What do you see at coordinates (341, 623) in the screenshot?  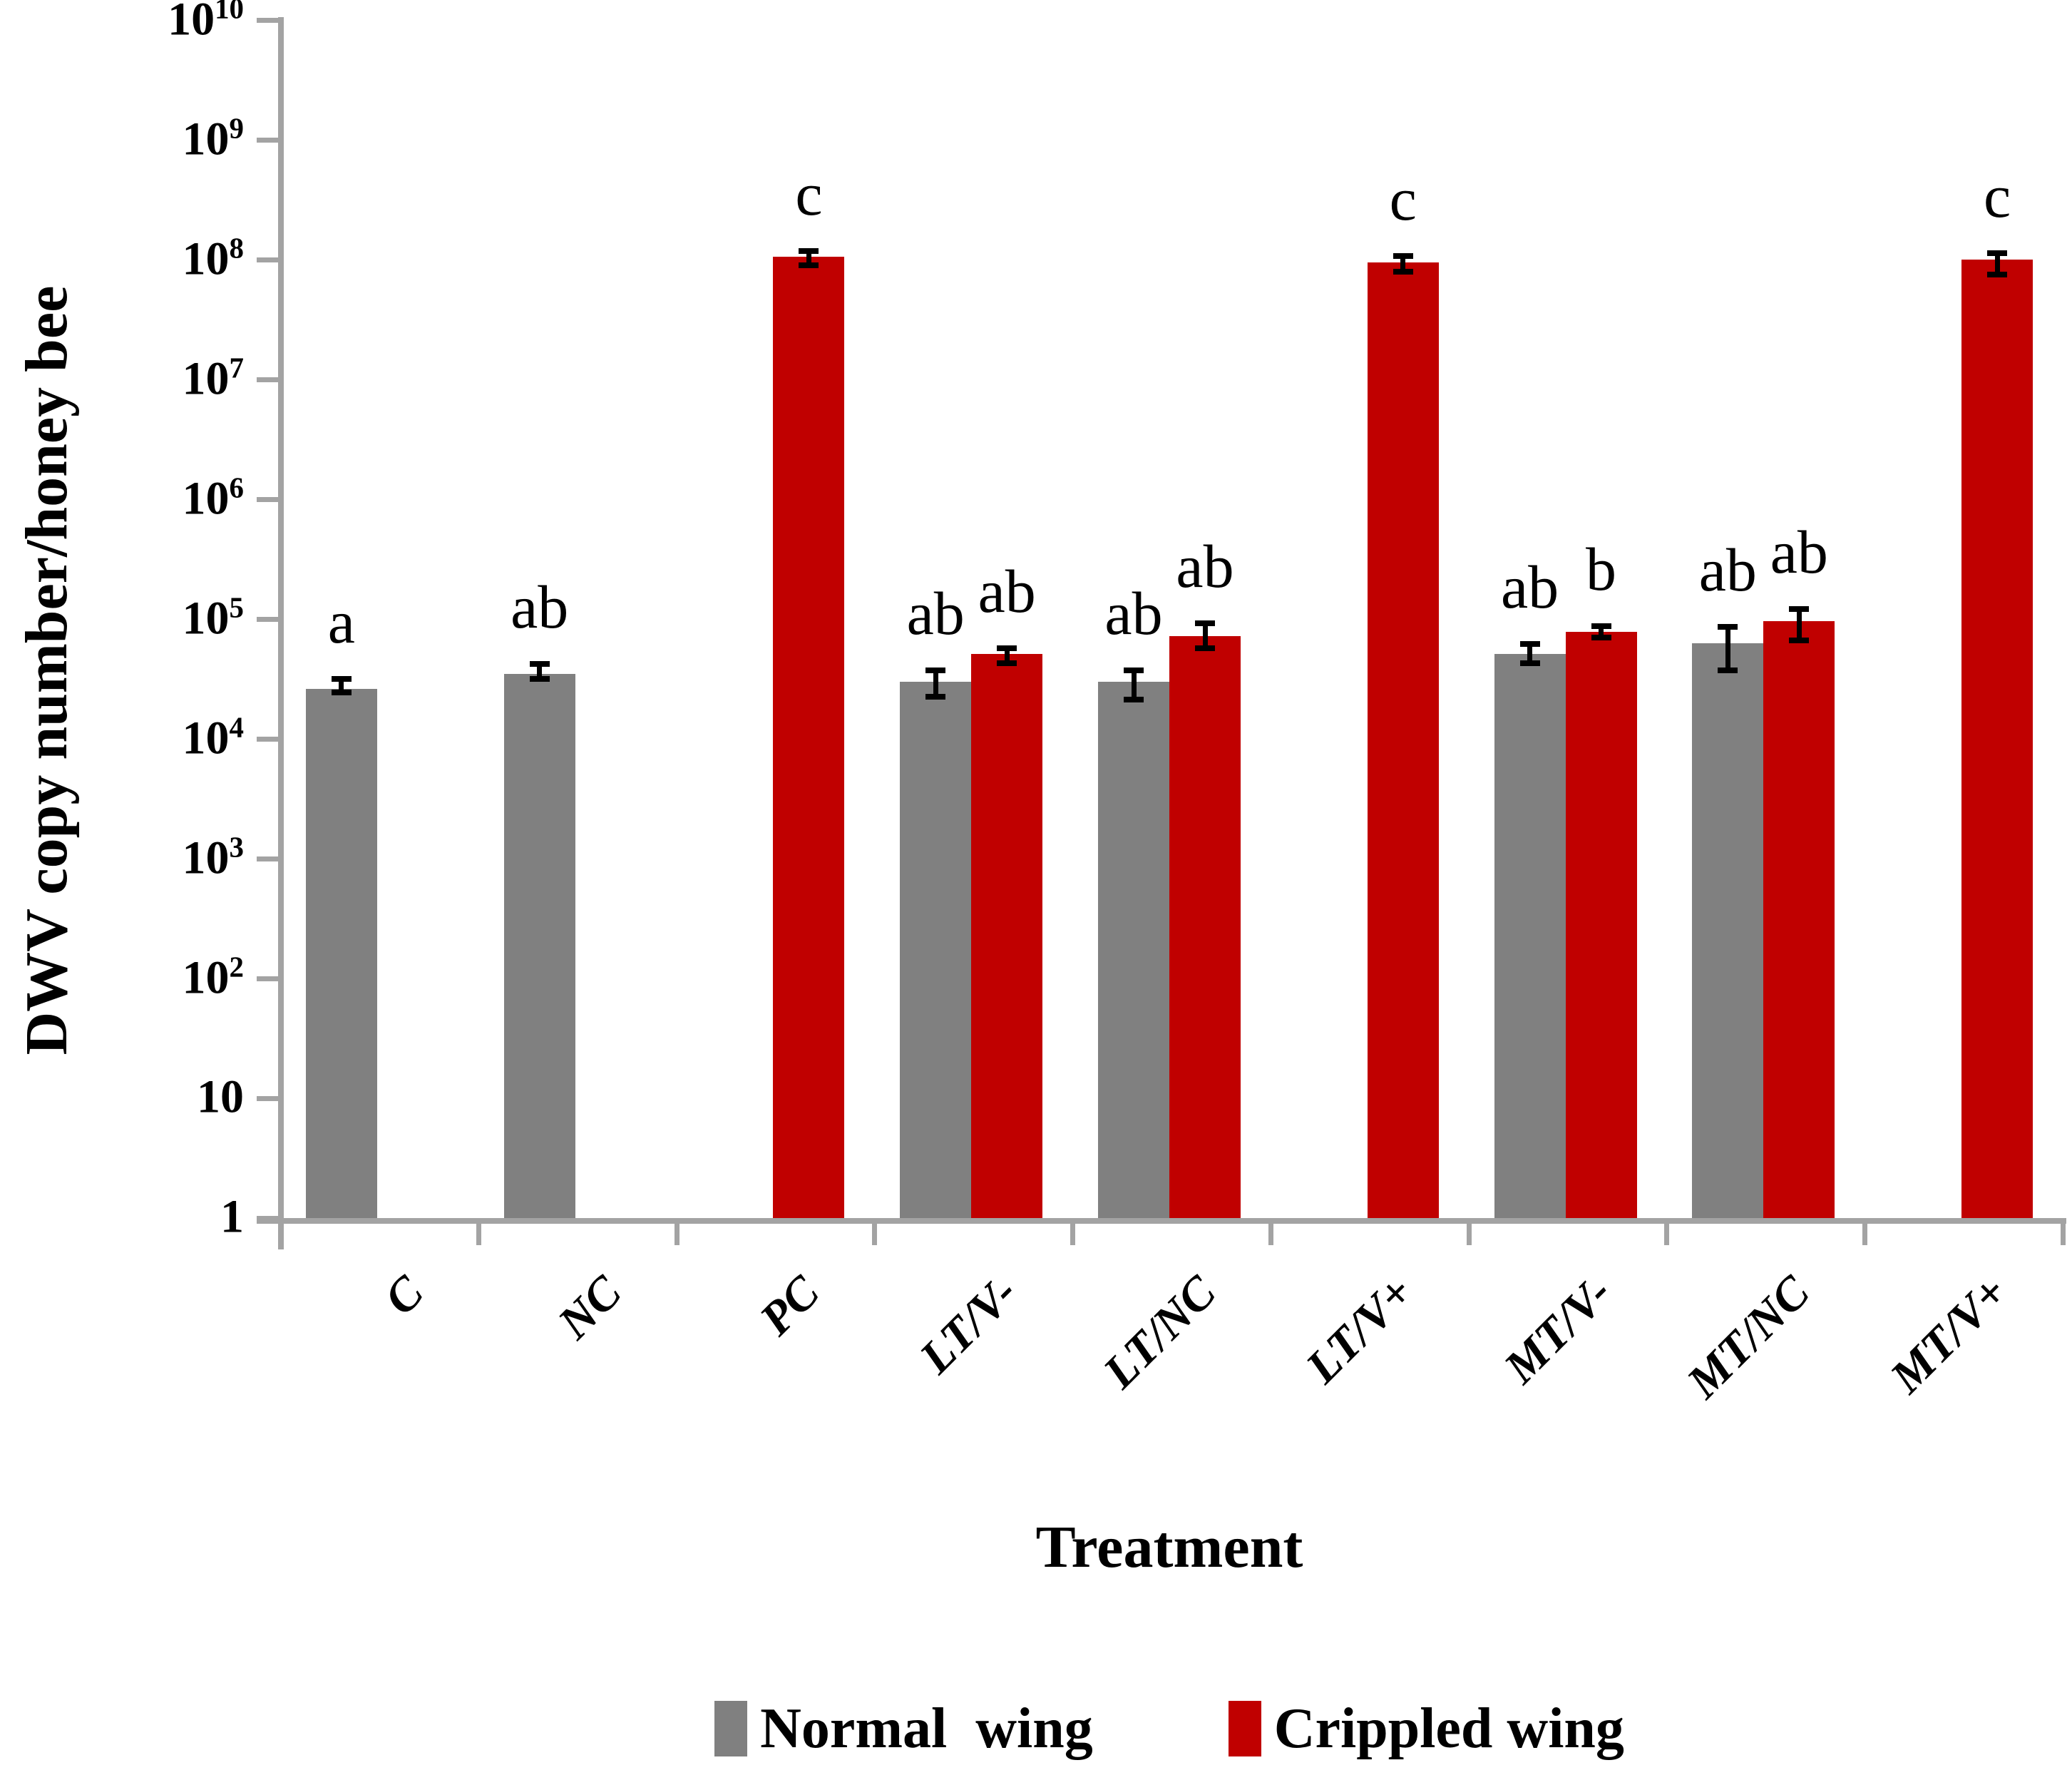 I see `significance-letter: a` at bounding box center [341, 623].